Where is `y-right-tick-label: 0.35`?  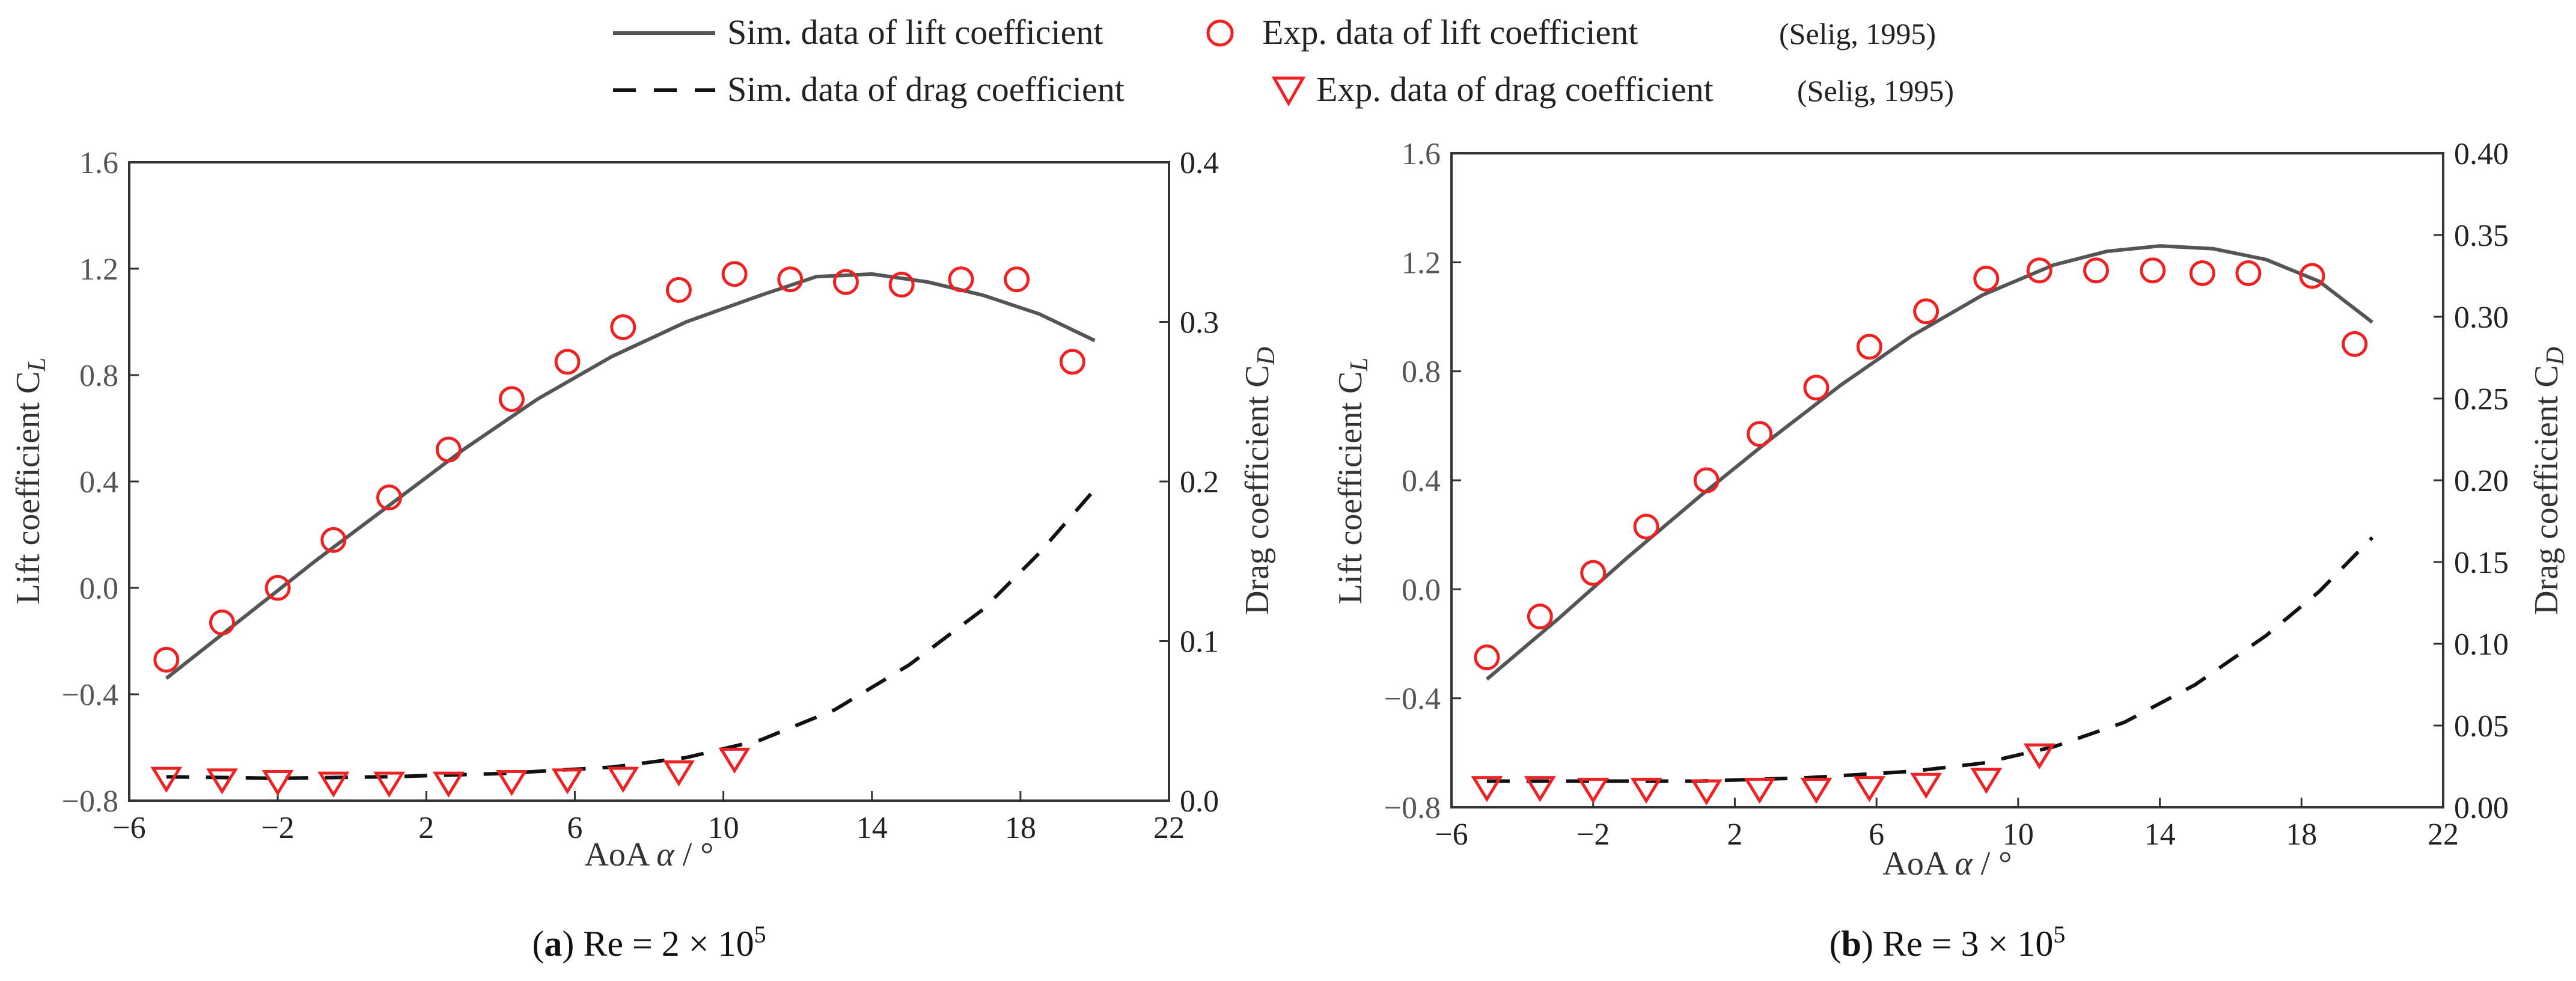
y-right-tick-label: 0.35 is located at coordinates (2481, 236).